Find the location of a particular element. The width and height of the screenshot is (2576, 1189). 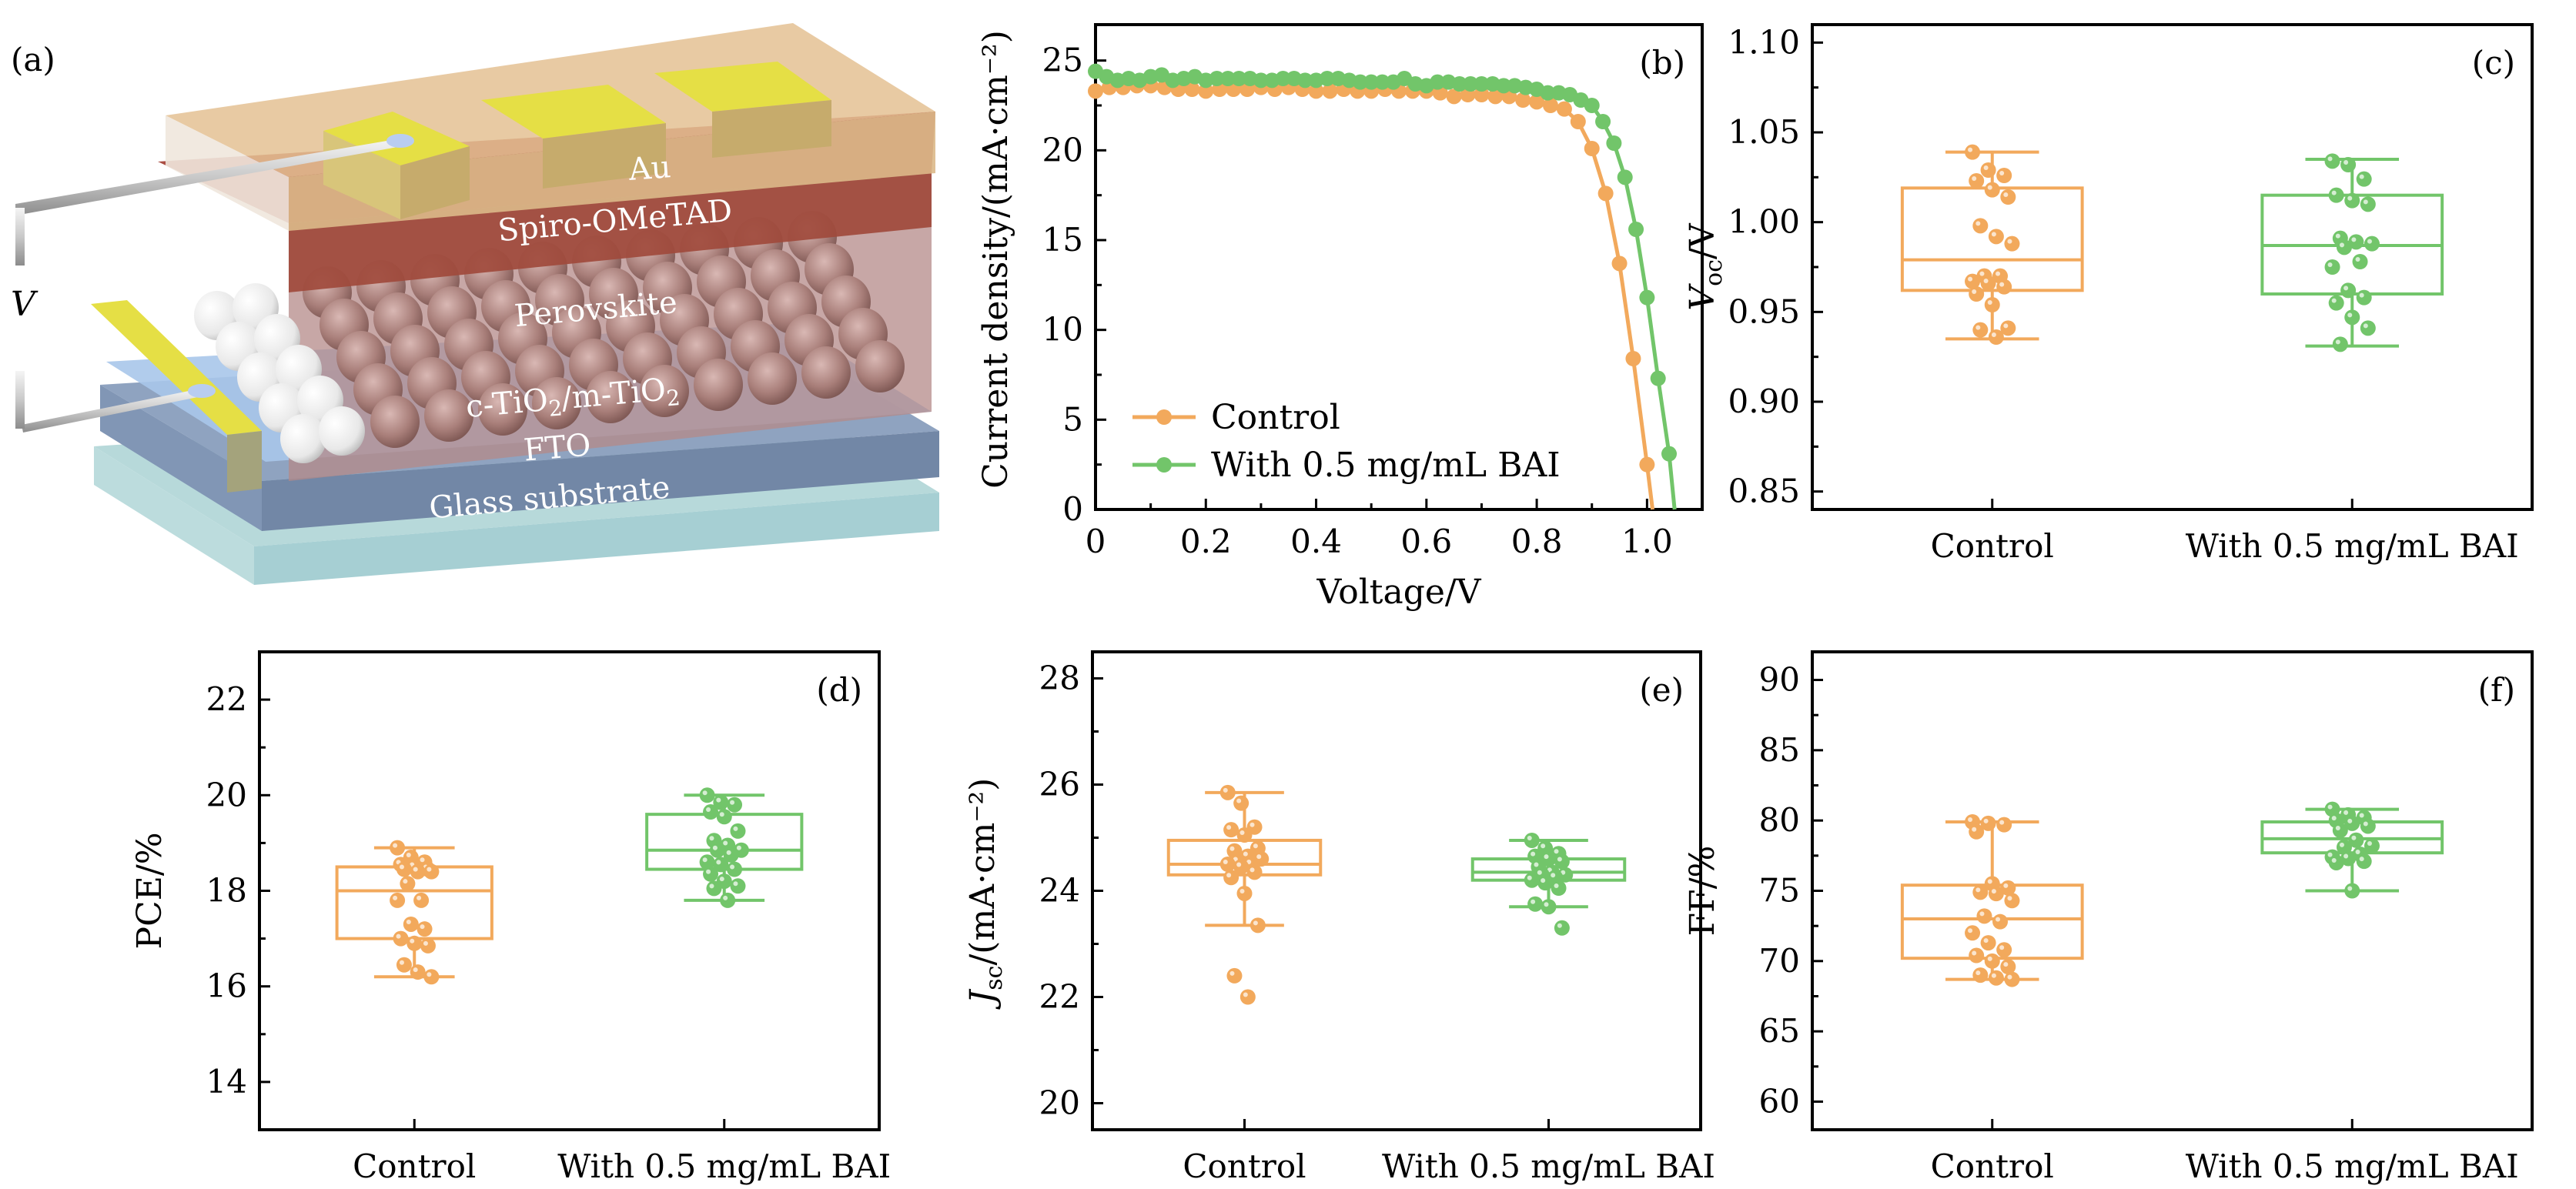

y-tick-label: 22 is located at coordinates (1059, 997).